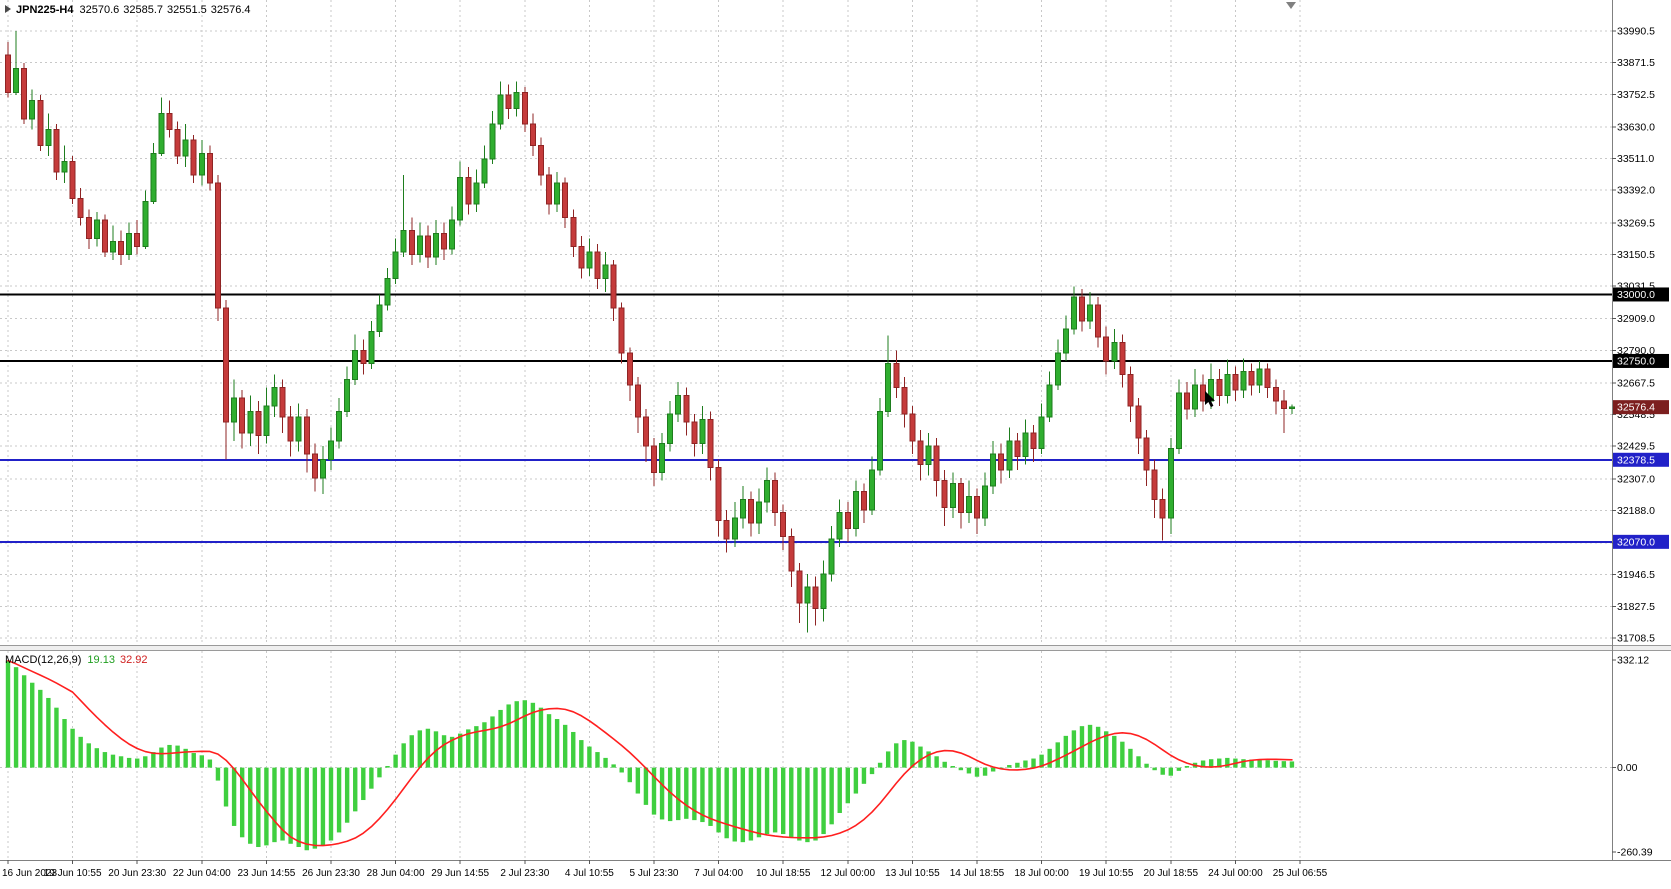 The width and height of the screenshot is (1671, 889). I want to click on time-tick-label: 20 Jun 23:30, so click(137, 873).